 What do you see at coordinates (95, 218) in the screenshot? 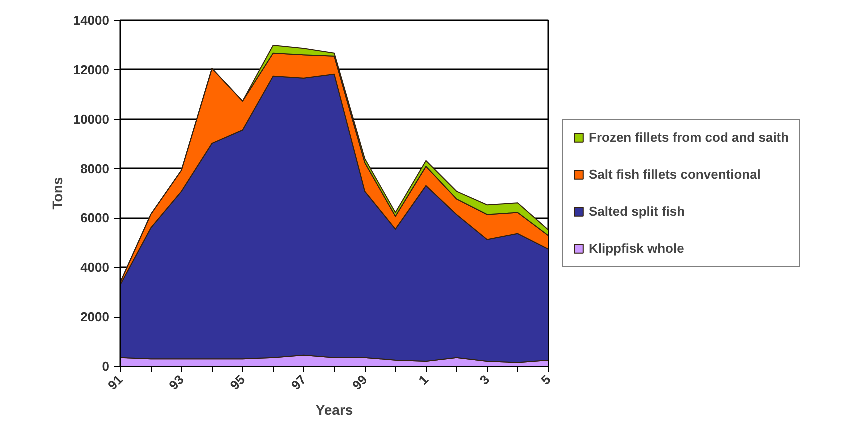
I see `y-tick-label: 6000` at bounding box center [95, 218].